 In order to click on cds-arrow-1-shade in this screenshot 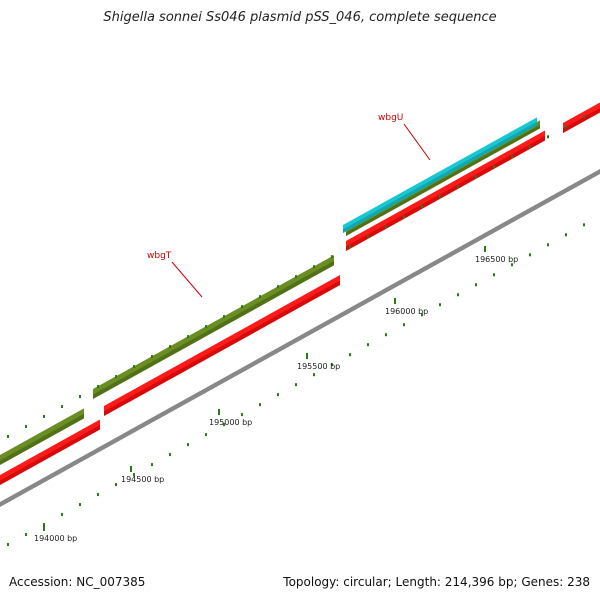, I will do `click(50, 455)`.